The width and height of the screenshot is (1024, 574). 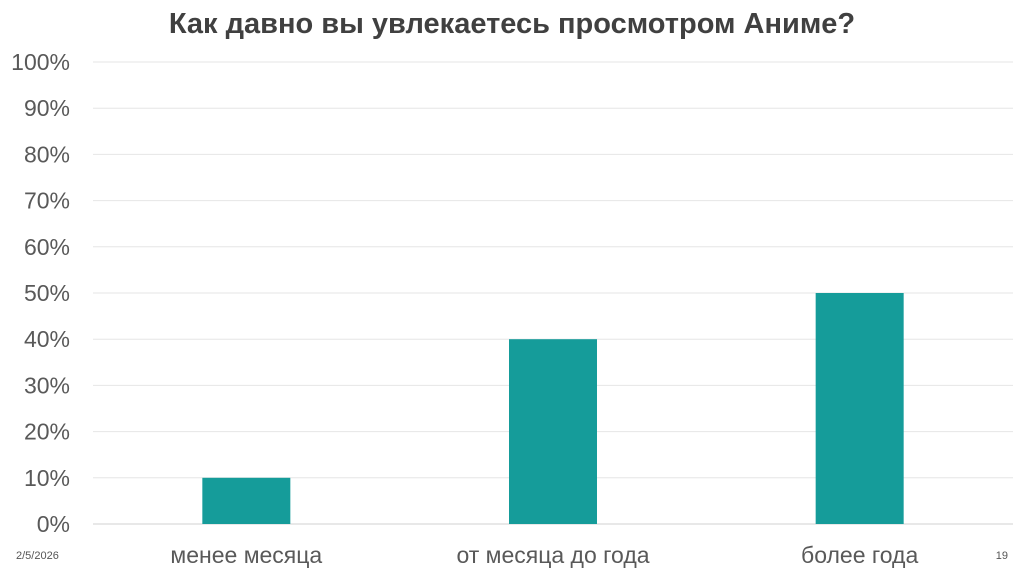 What do you see at coordinates (47, 339) in the screenshot?
I see `y-tick-label: 40%` at bounding box center [47, 339].